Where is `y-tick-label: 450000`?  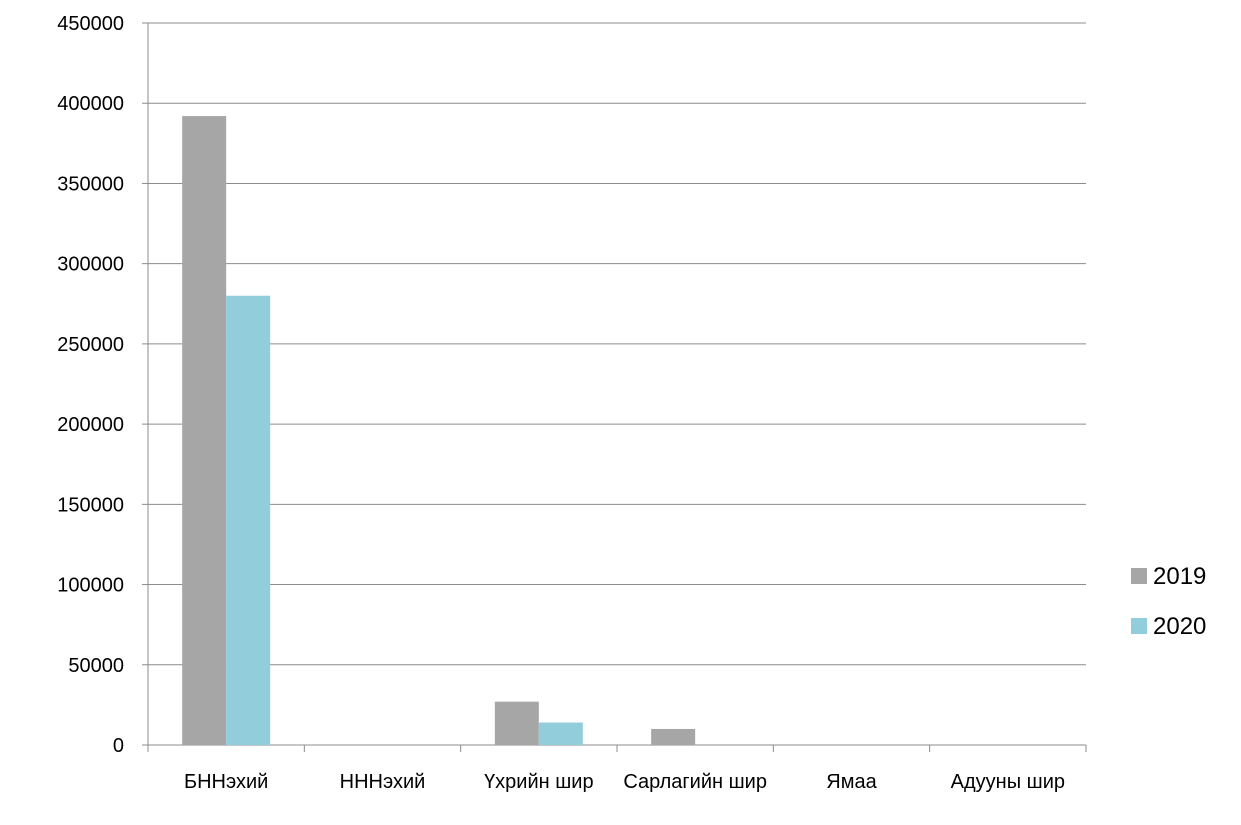 y-tick-label: 450000 is located at coordinates (90, 24).